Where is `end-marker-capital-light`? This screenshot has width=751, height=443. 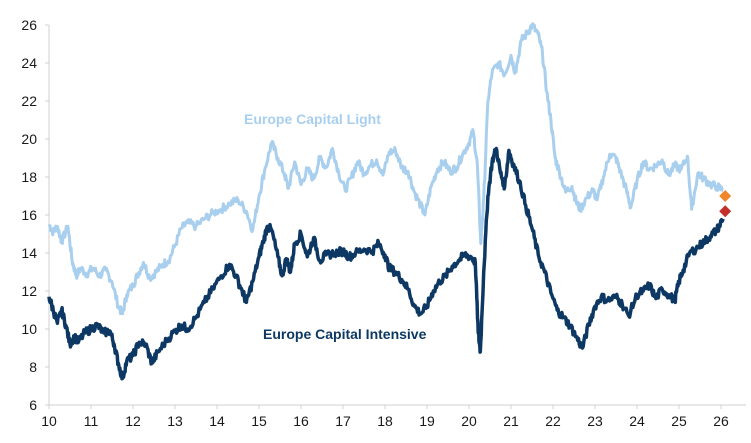 end-marker-capital-light is located at coordinates (725, 196).